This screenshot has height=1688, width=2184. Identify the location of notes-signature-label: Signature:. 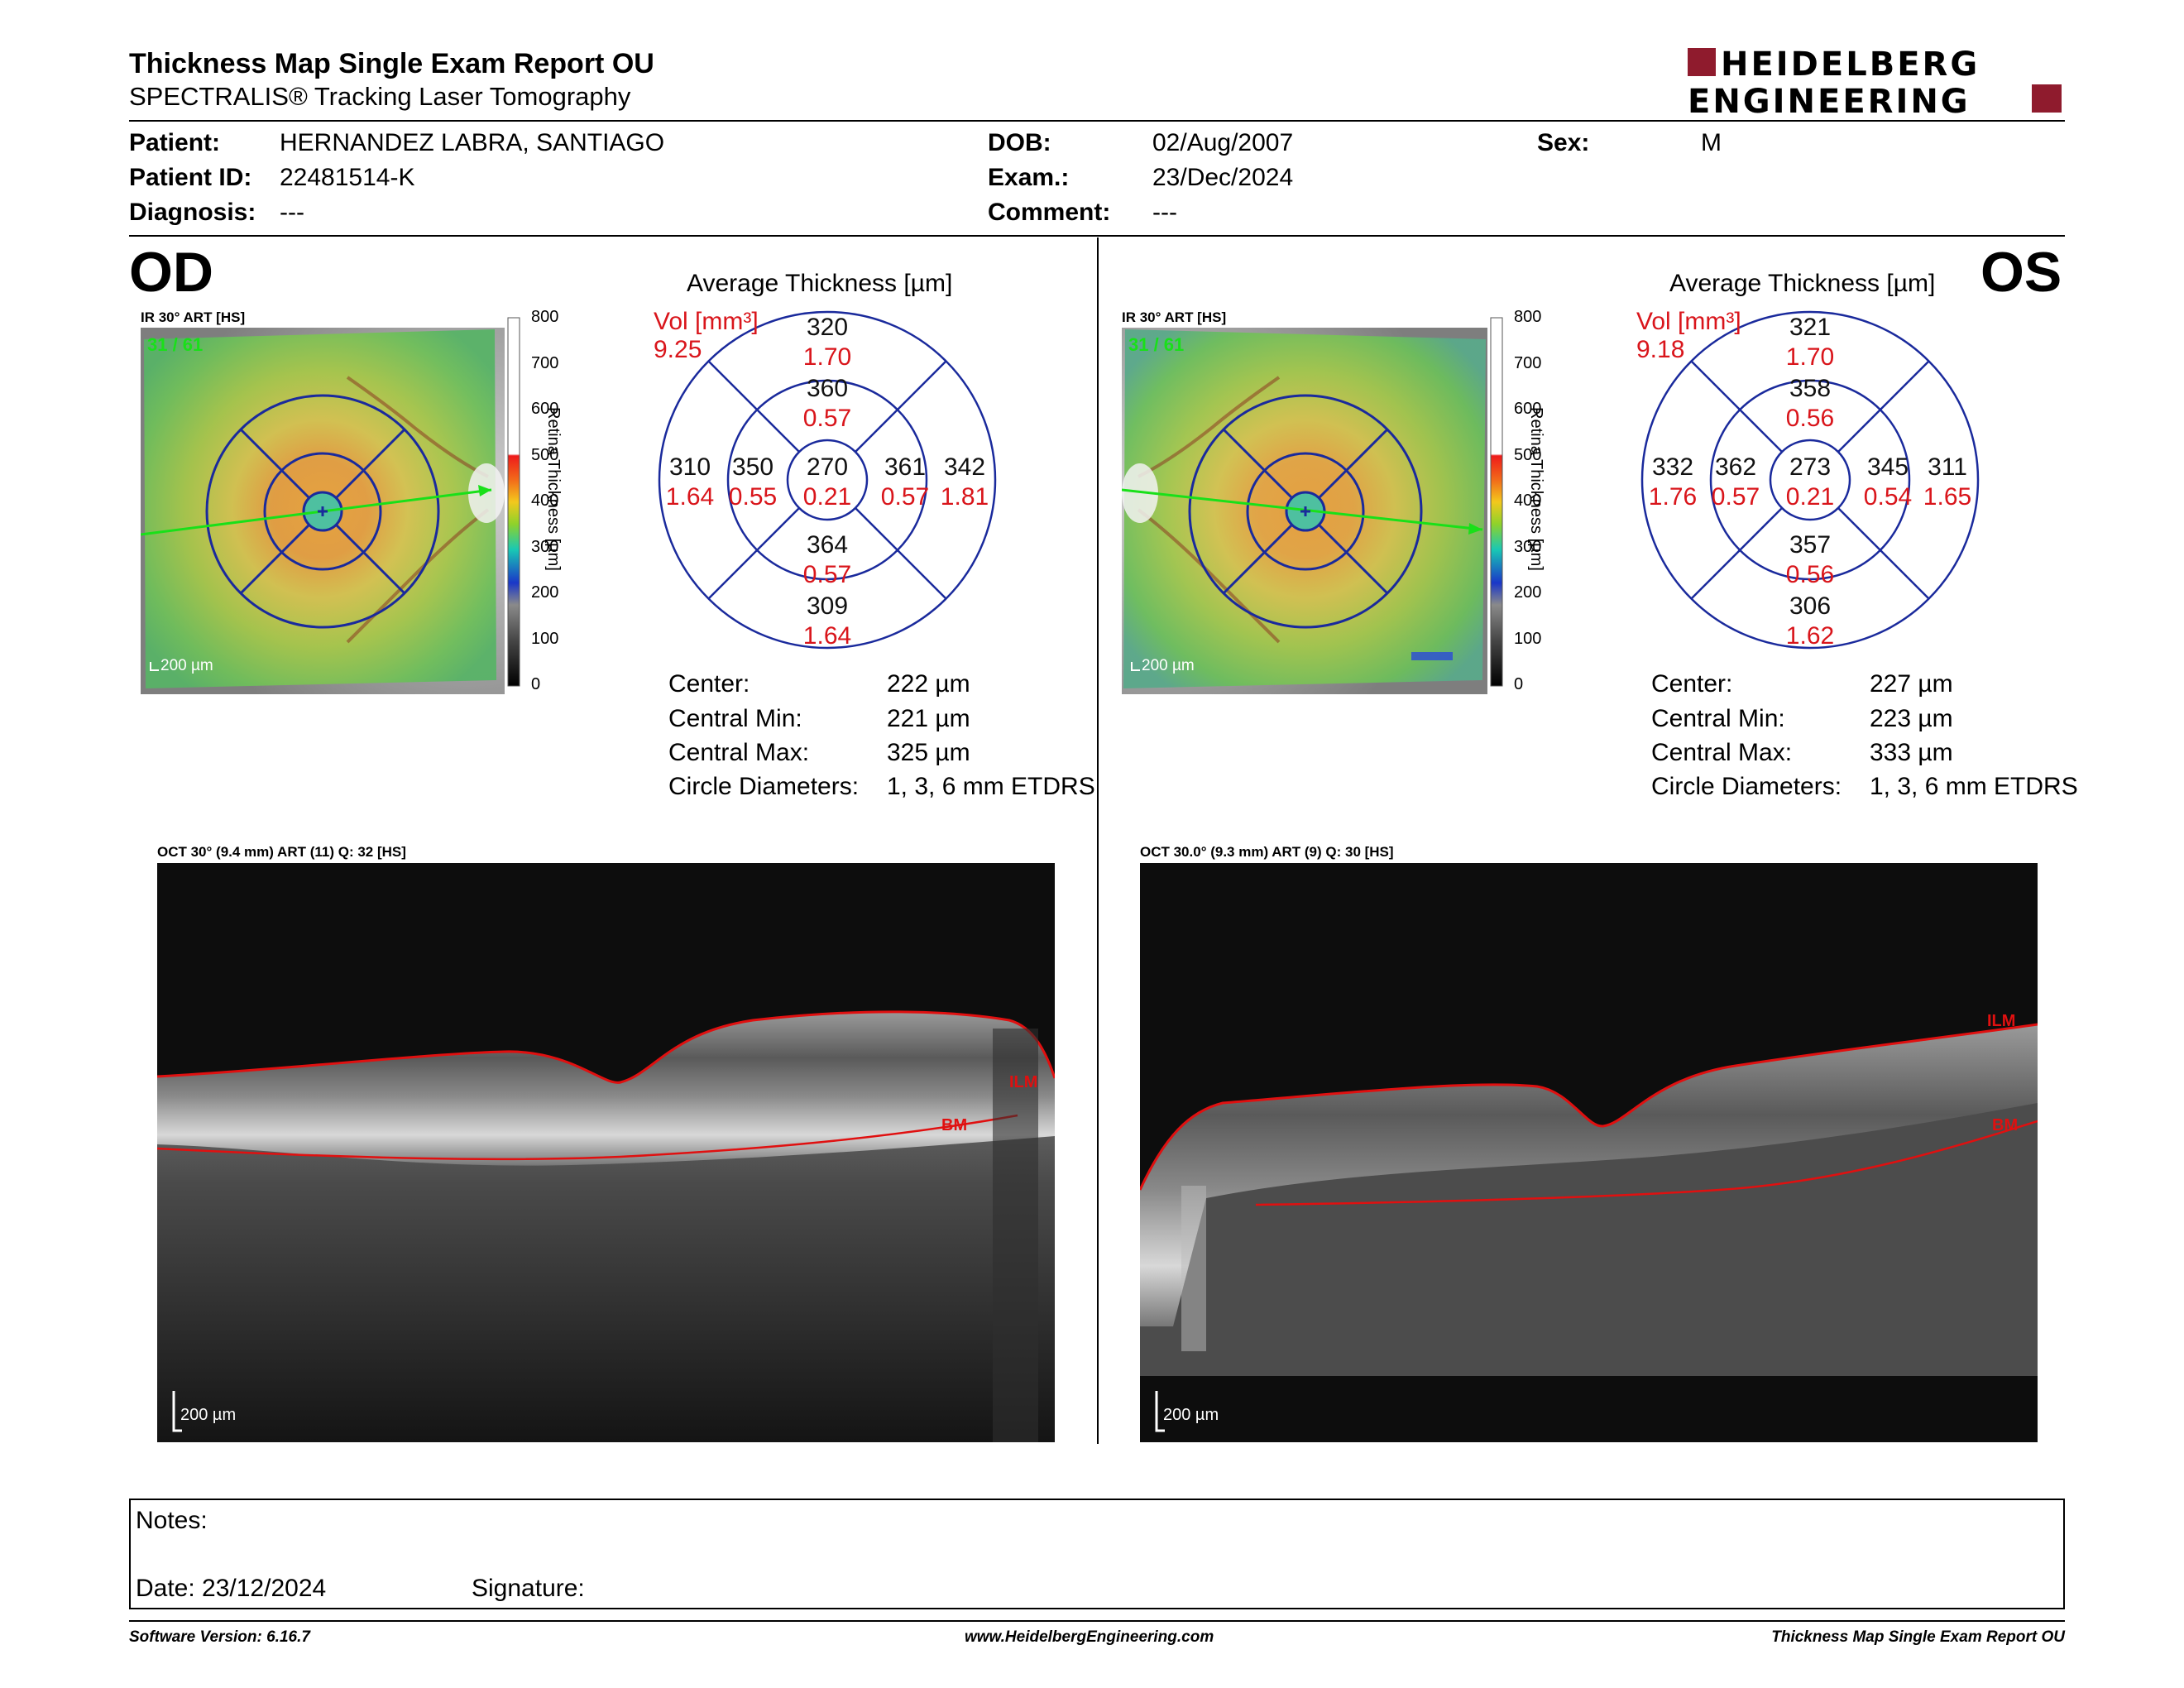
(528, 1588).